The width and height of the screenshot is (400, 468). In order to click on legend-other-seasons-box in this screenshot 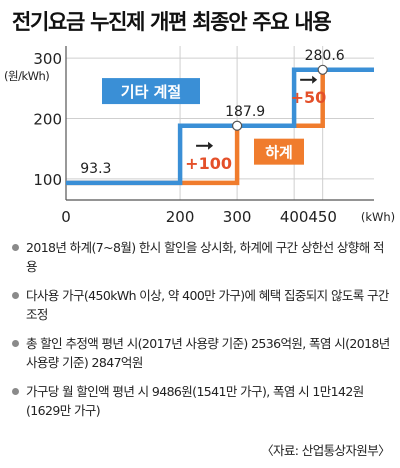, I will do `click(151, 91)`.